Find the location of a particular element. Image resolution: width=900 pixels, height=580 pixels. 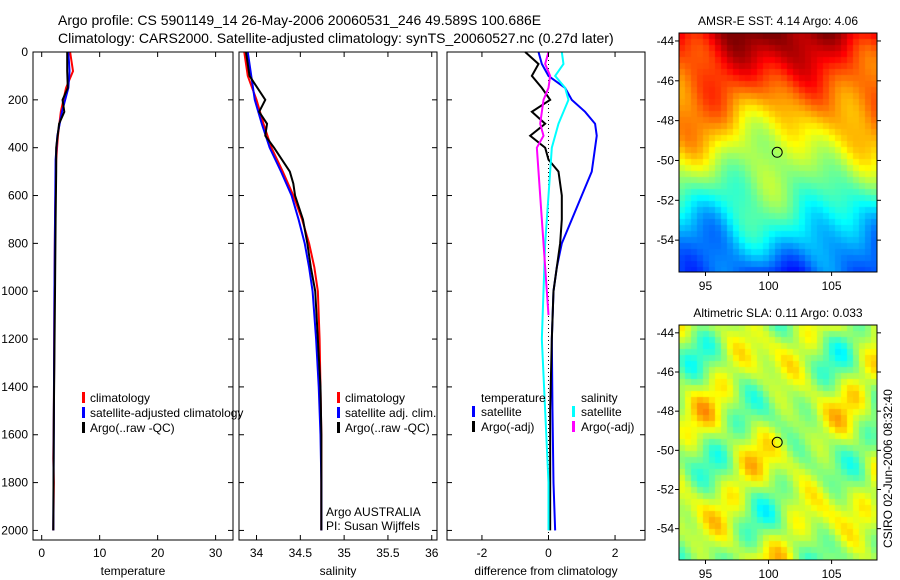

y-tick-label: 1400 is located at coordinates (14, 387).